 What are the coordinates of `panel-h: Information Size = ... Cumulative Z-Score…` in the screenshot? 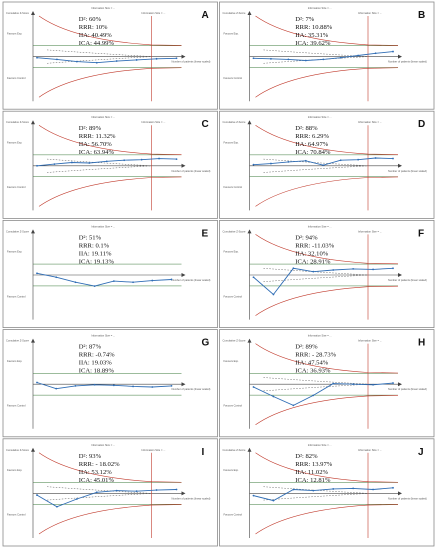 It's located at (327, 383).